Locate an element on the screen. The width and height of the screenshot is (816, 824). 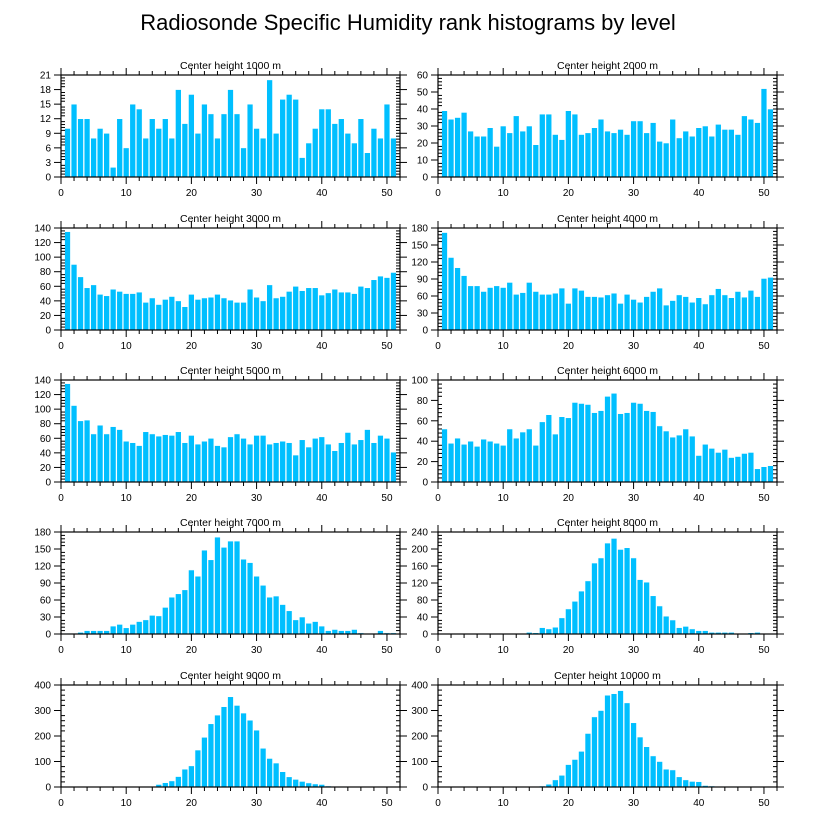
x-tick-label: 0 is located at coordinates (61, 650).